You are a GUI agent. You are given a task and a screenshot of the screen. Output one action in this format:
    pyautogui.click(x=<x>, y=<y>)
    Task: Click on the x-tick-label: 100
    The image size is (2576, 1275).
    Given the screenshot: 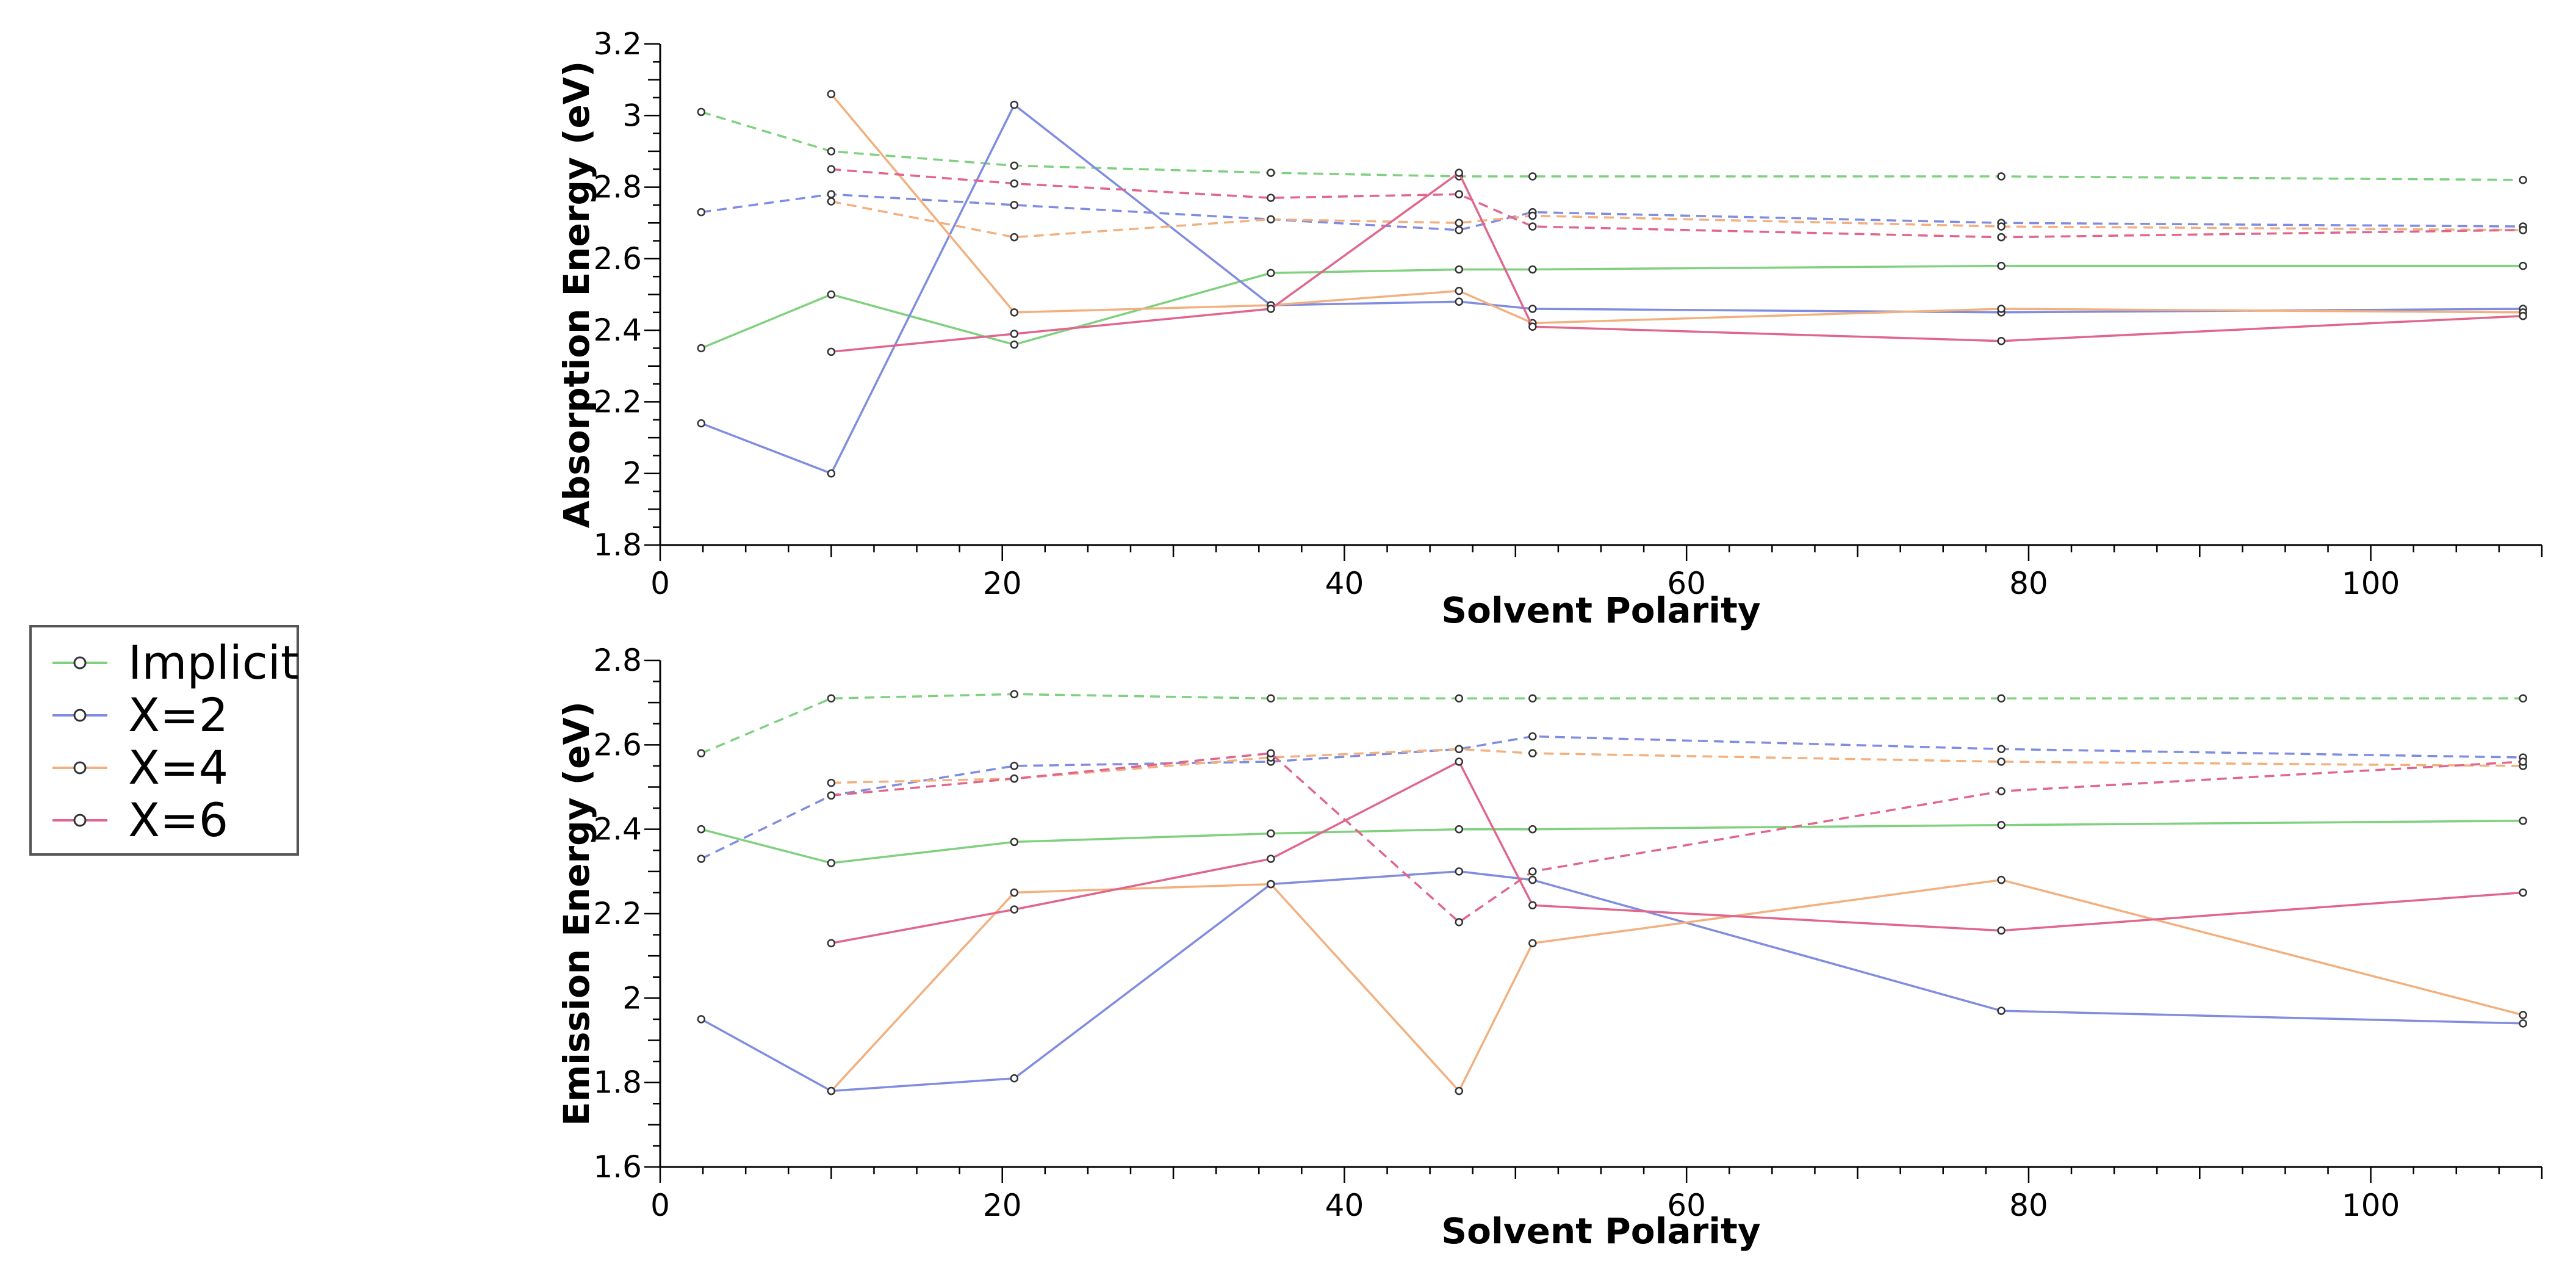 What is the action you would take?
    pyautogui.click(x=2371, y=1205)
    